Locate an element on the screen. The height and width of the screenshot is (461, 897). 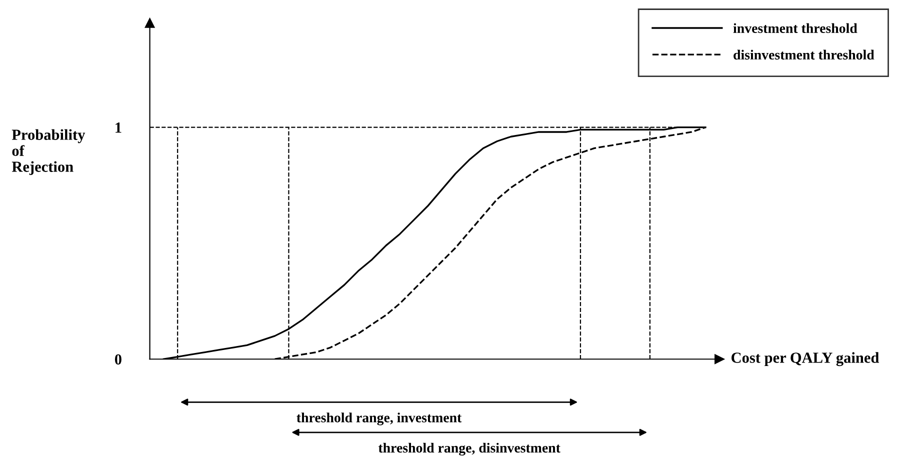
y-tick-label: 0 is located at coordinates (118, 359).